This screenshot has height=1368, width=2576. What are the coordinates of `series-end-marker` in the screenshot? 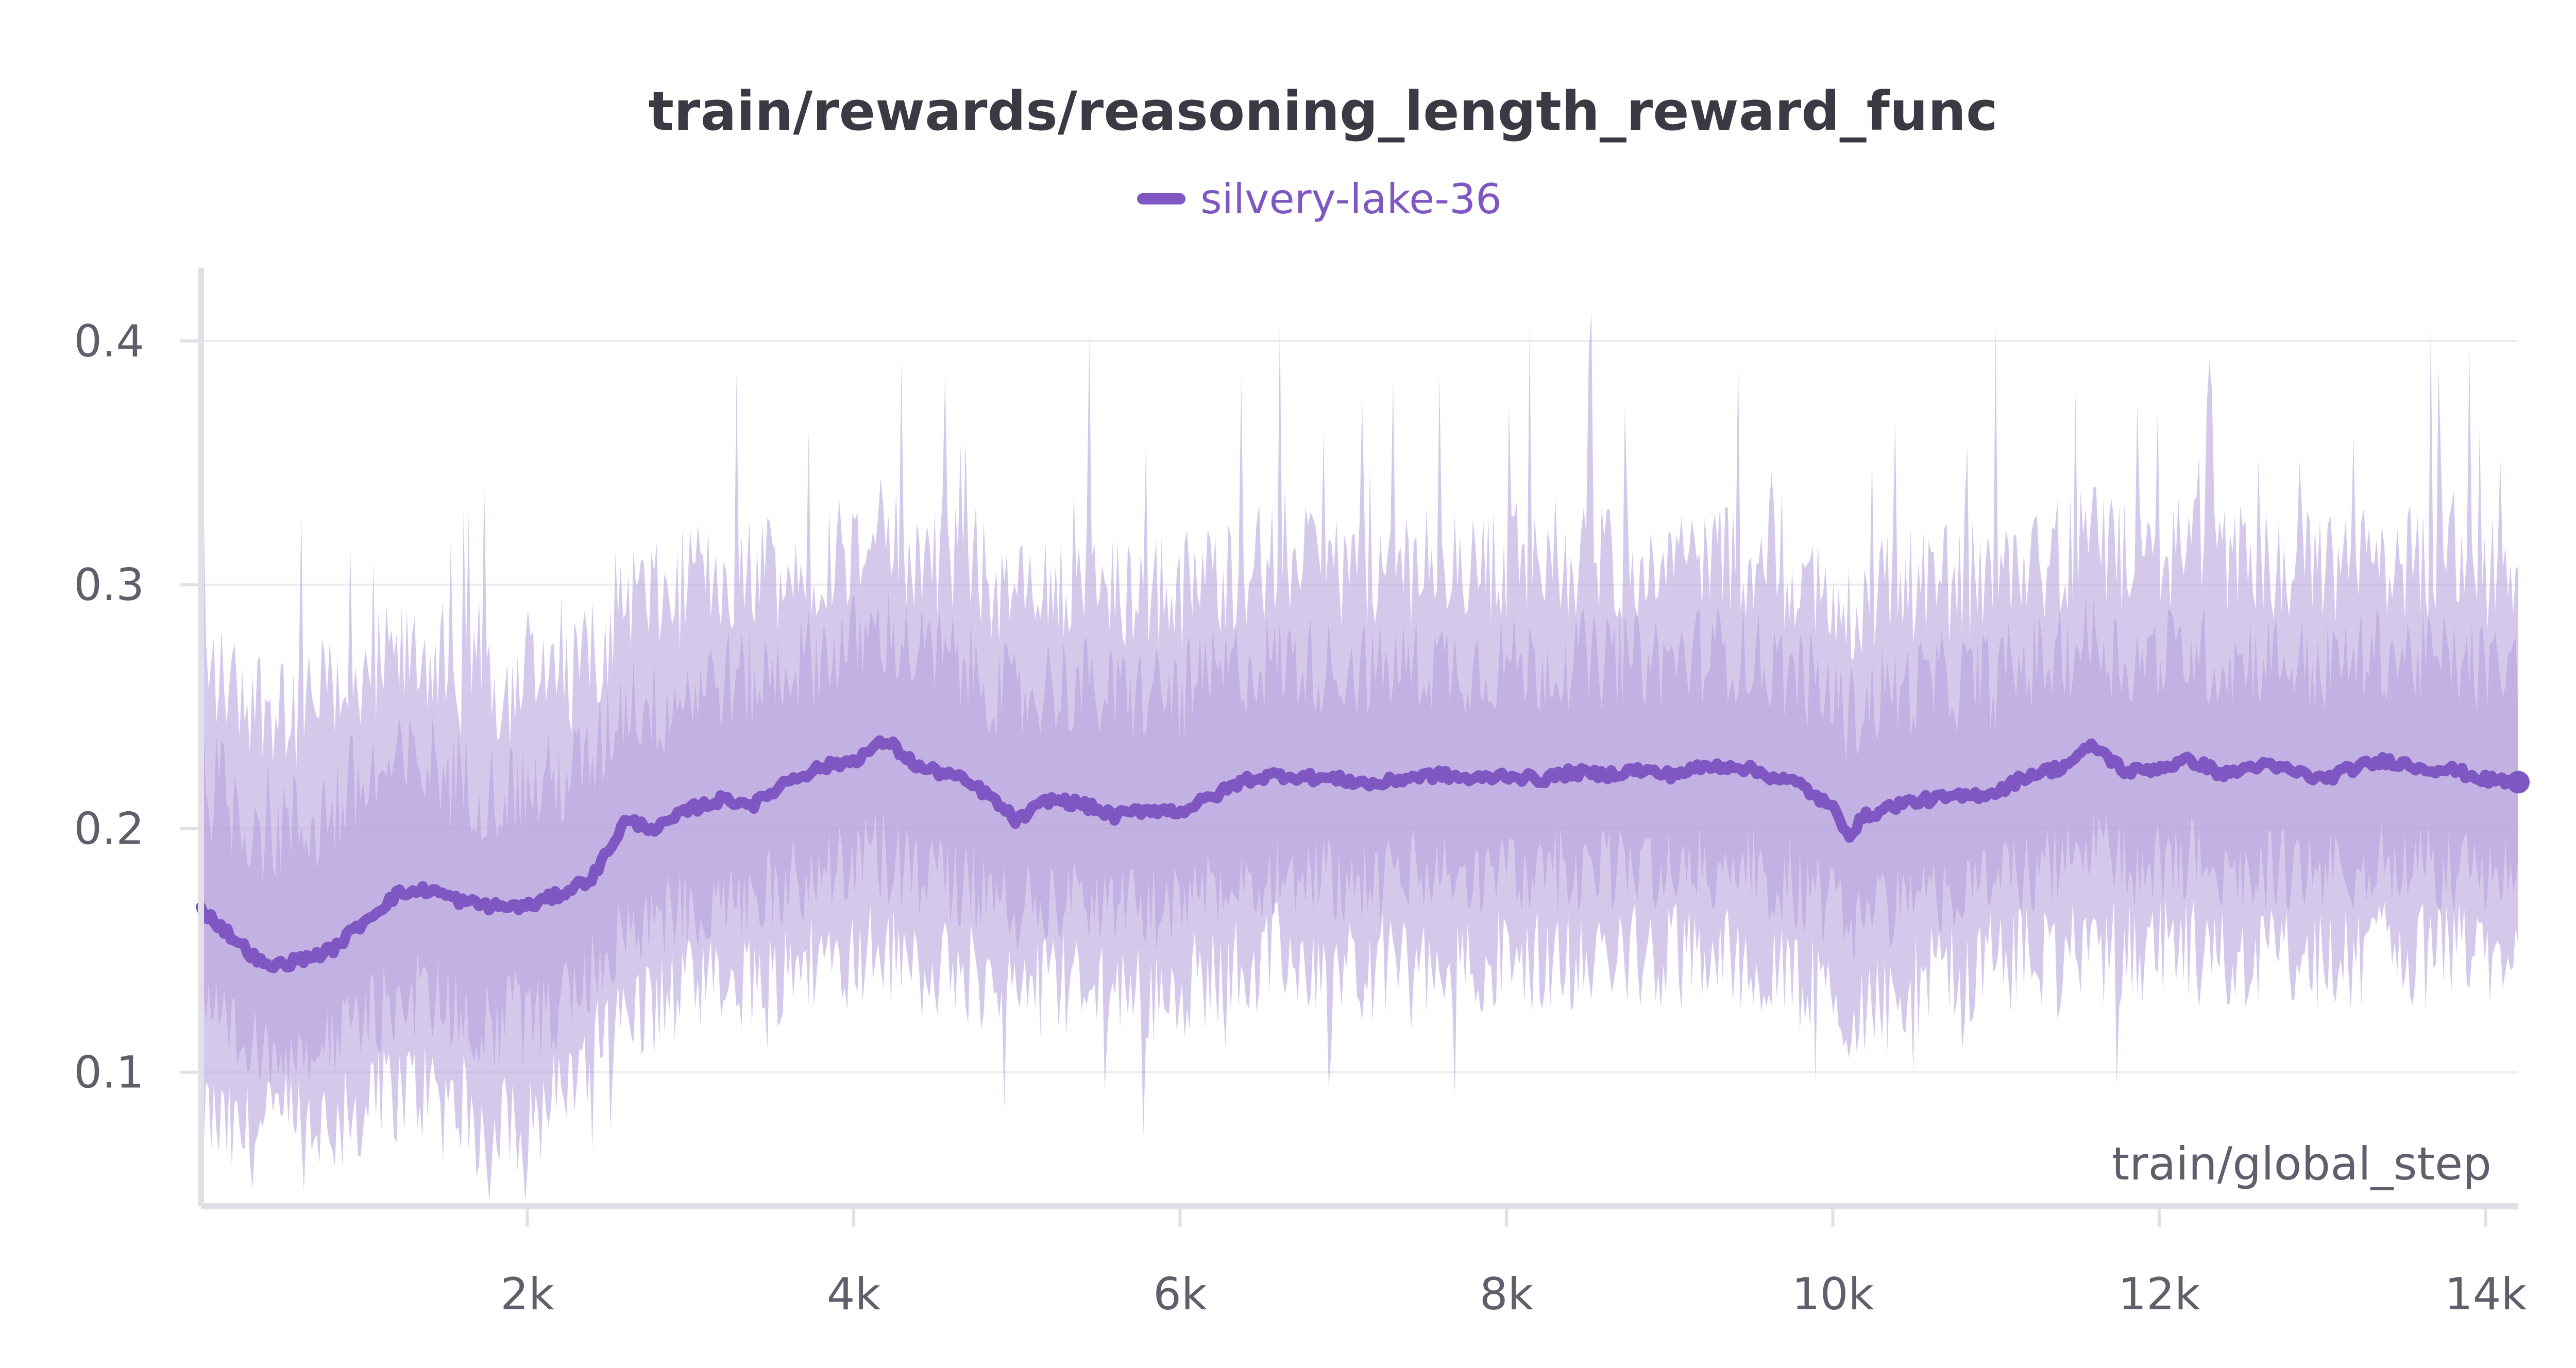 It's located at (2518, 782).